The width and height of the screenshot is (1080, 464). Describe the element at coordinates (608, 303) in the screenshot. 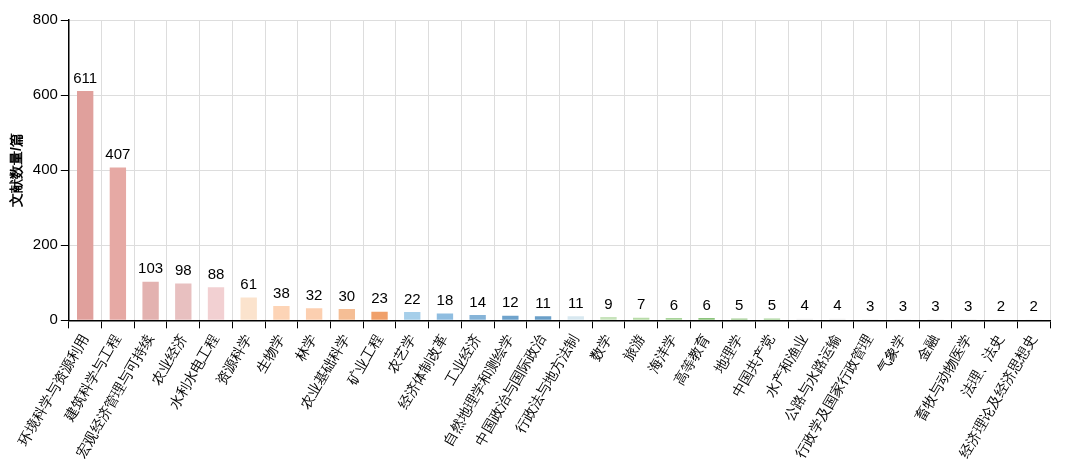

I see `data-label: 9` at that location.